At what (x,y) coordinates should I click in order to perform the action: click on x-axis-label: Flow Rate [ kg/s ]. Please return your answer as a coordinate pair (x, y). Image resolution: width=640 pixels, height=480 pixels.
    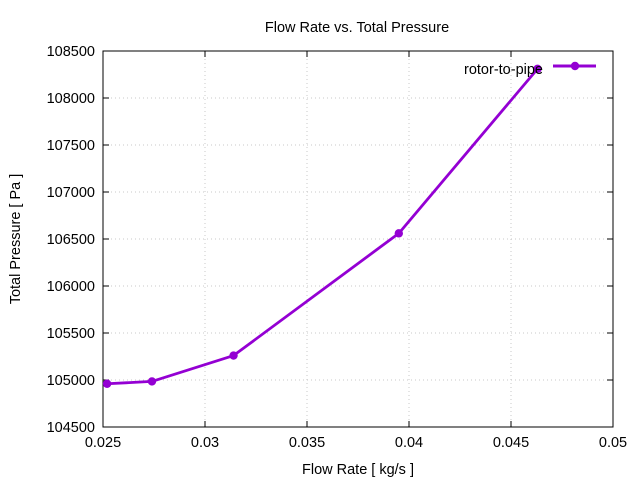
    Looking at the image, I should click on (358, 470).